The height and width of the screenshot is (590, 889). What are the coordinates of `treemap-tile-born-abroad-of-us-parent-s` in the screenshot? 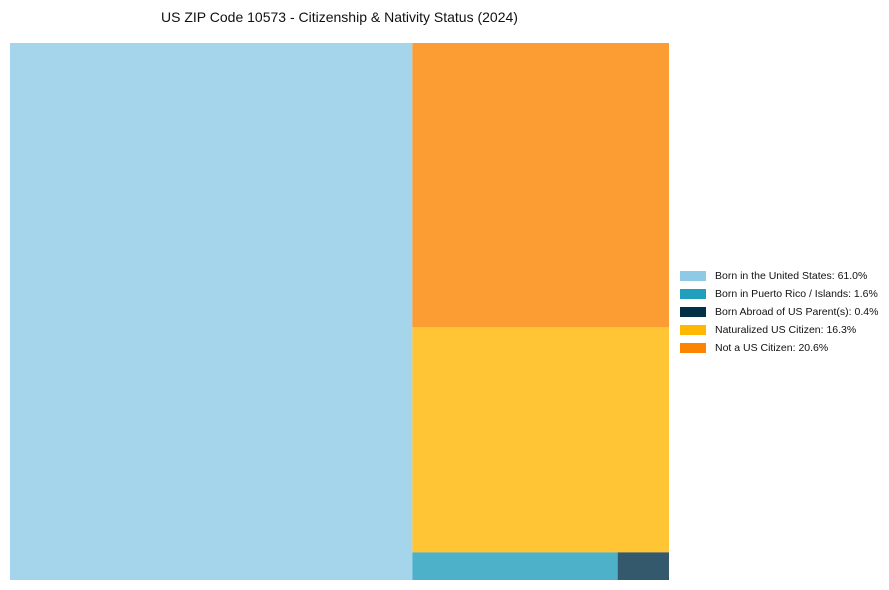 It's located at (643, 566).